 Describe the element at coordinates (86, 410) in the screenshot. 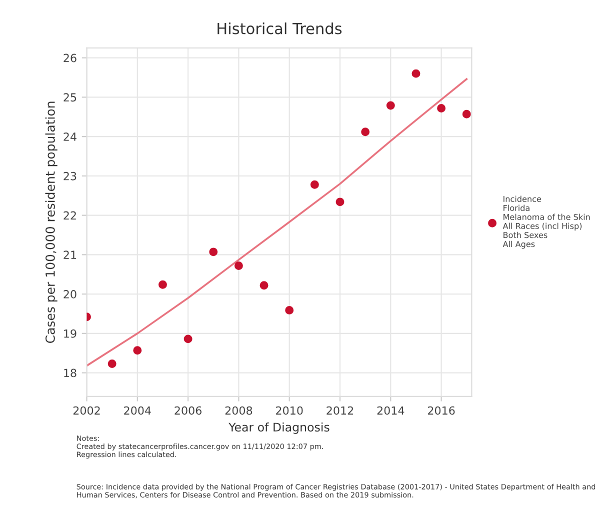

I see `x-tick-label: 2002` at that location.